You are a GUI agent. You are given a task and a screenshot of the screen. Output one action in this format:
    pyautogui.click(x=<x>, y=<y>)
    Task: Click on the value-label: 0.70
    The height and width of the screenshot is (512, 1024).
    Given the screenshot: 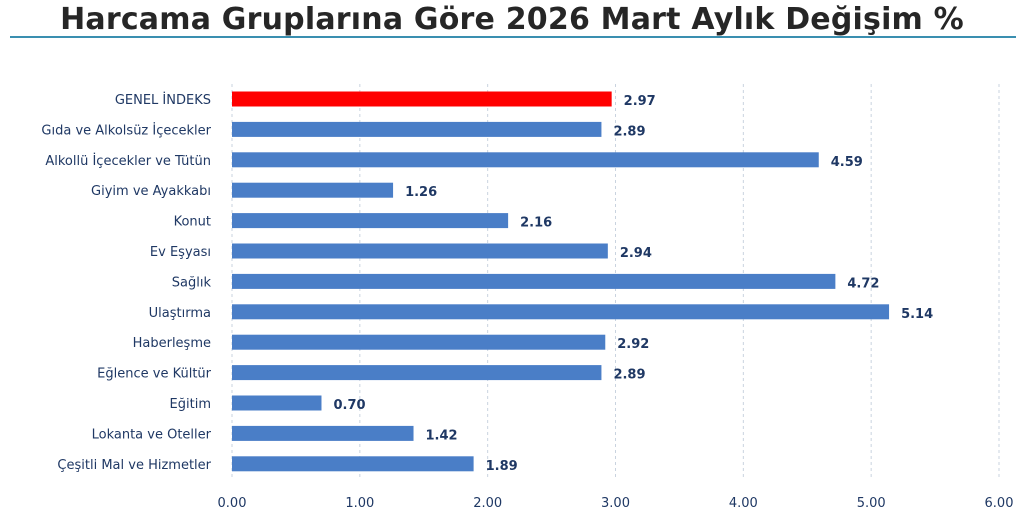 What is the action you would take?
    pyautogui.click(x=349, y=405)
    